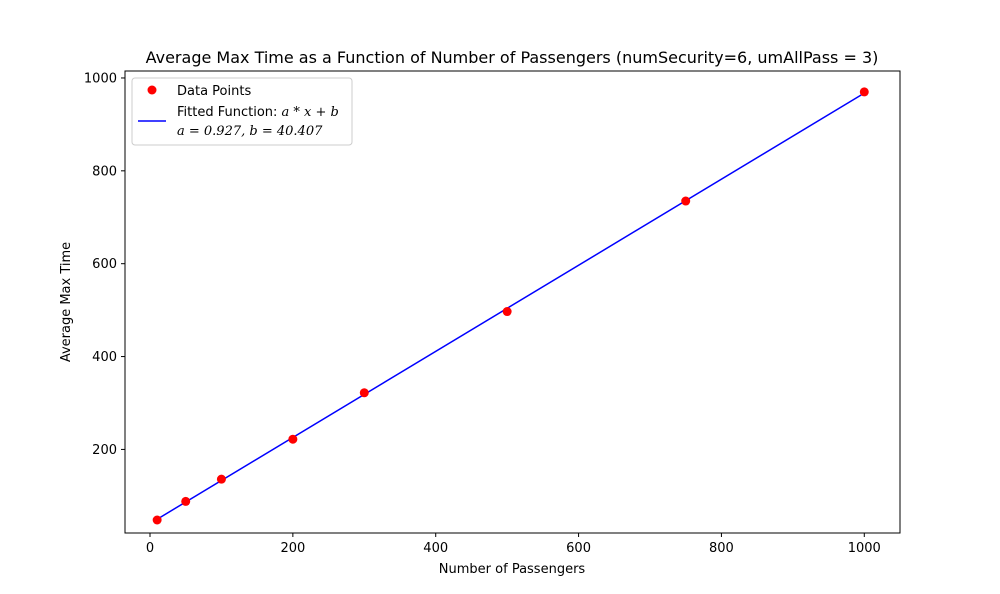 This screenshot has width=1000, height=594. I want to click on legend-label-fitted-prefix: Fitted Function:, so click(229, 112).